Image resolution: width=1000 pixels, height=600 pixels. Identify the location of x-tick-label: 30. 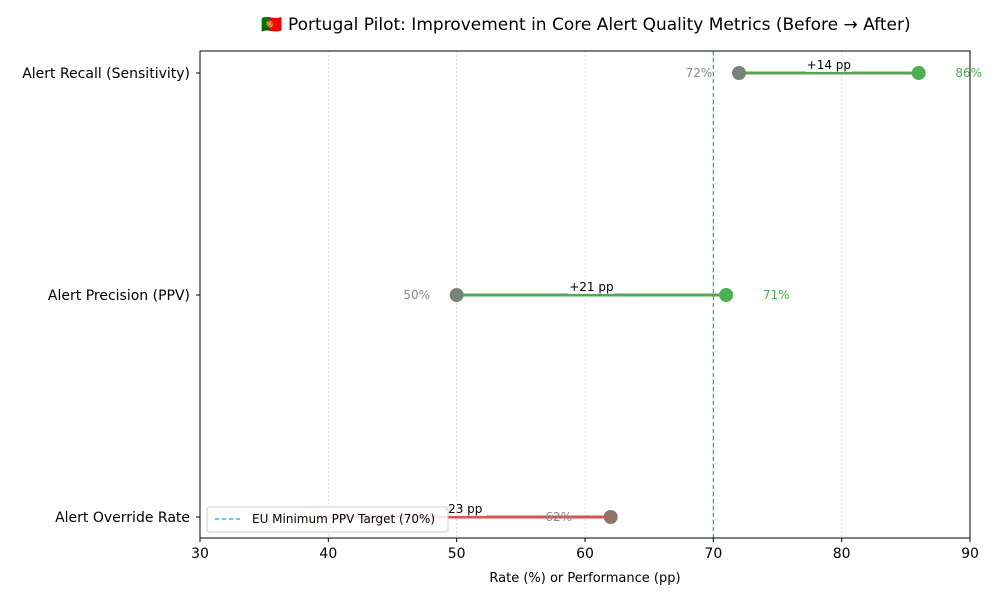
(200, 554).